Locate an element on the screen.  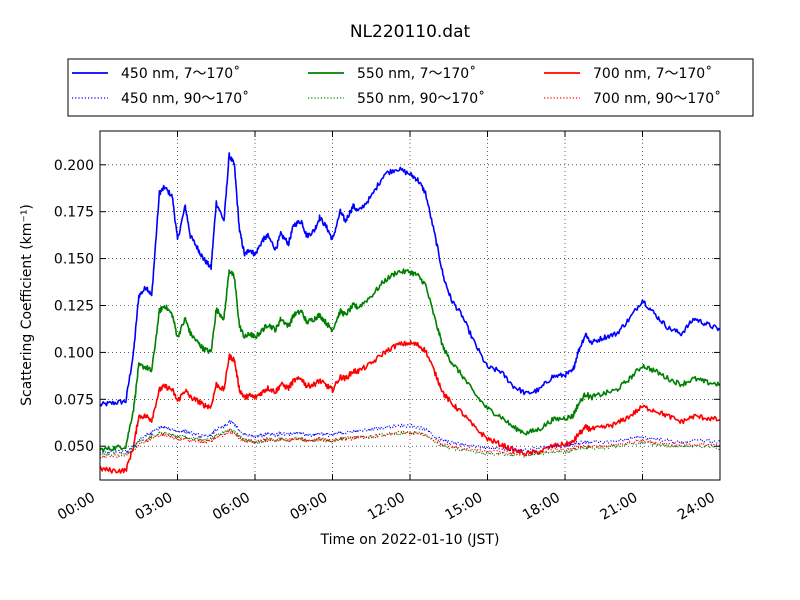
y-tick-label: 0.075 is located at coordinates (74, 400).